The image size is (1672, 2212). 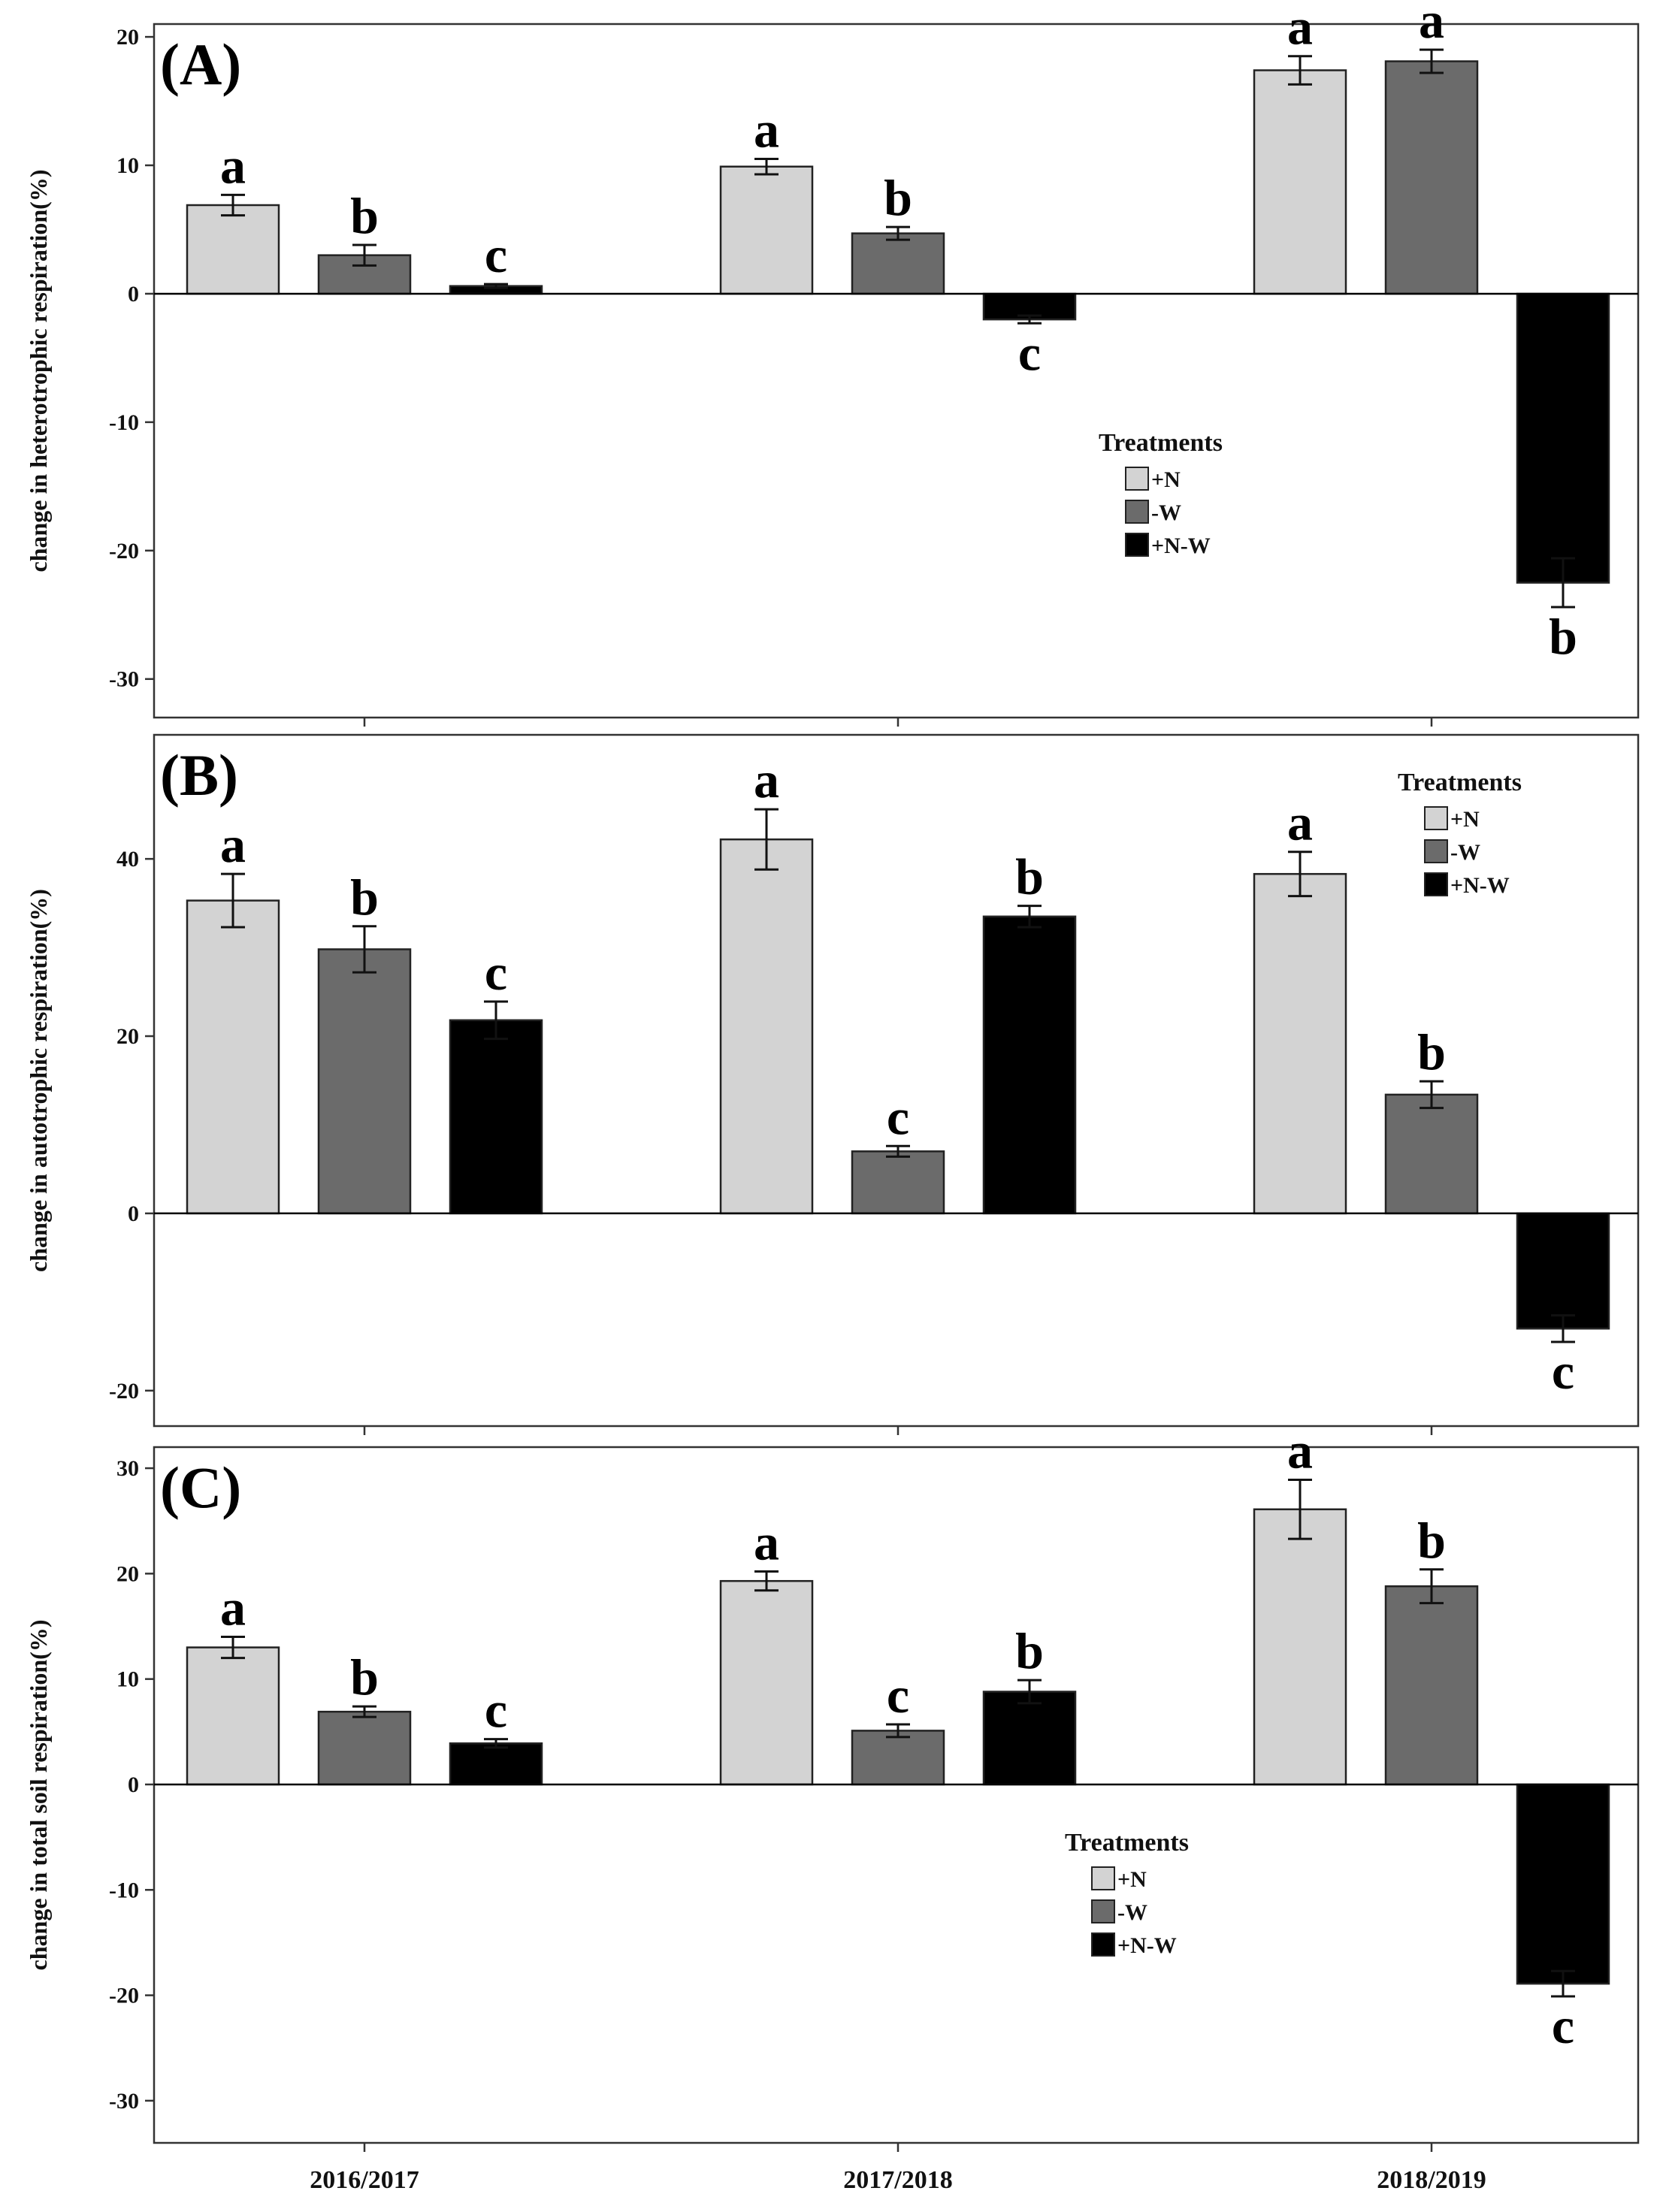 I want to click on y-tick-label: 30, so click(x=128, y=1469).